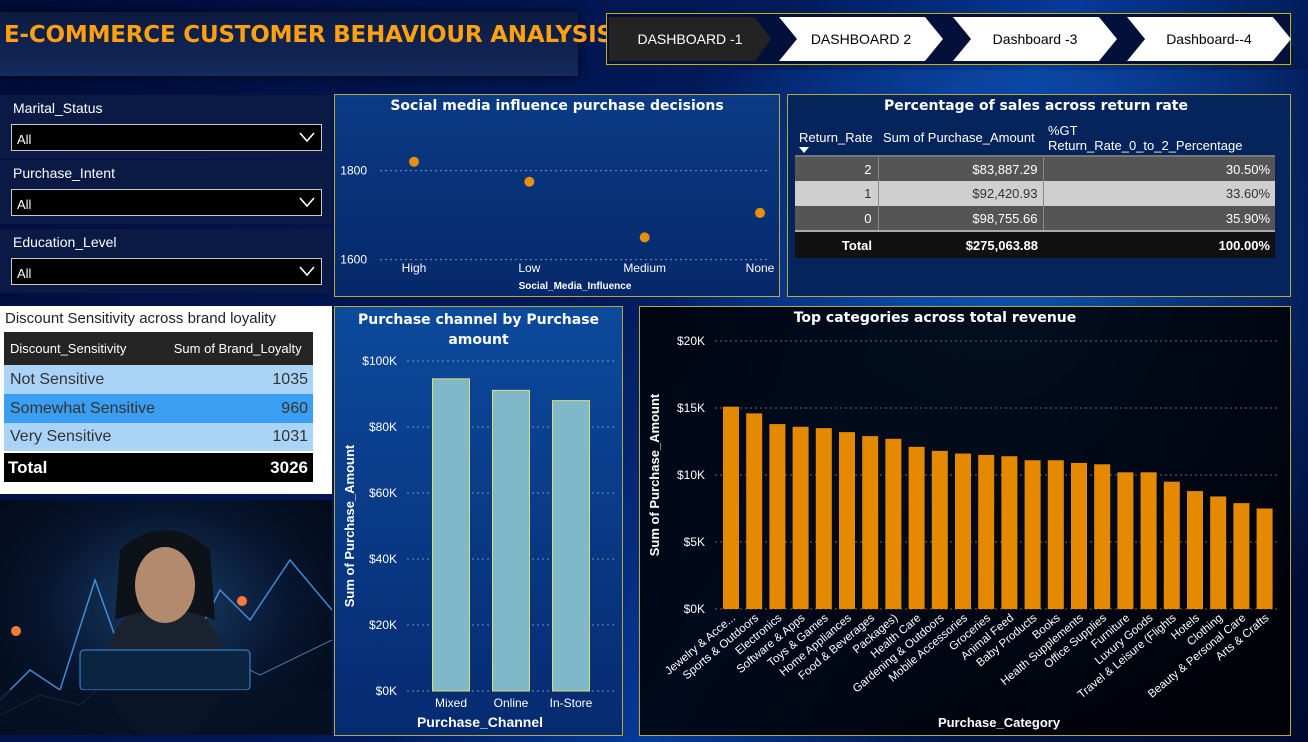  I want to click on table-row: Very Sensitive 1031, so click(158, 437).